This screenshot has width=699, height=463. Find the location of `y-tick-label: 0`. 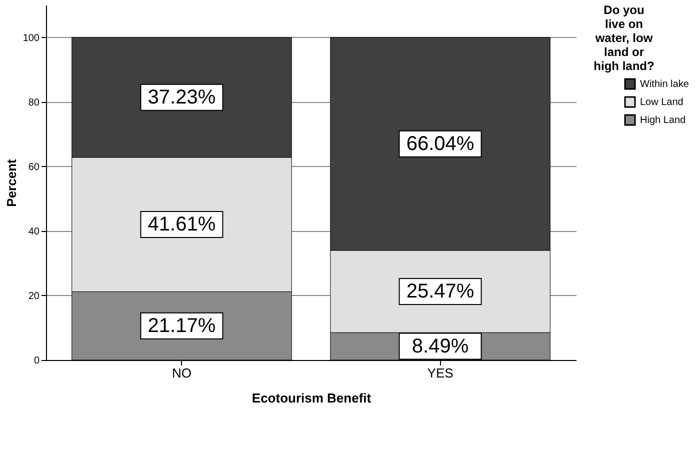

y-tick-label: 0 is located at coordinates (37, 361).